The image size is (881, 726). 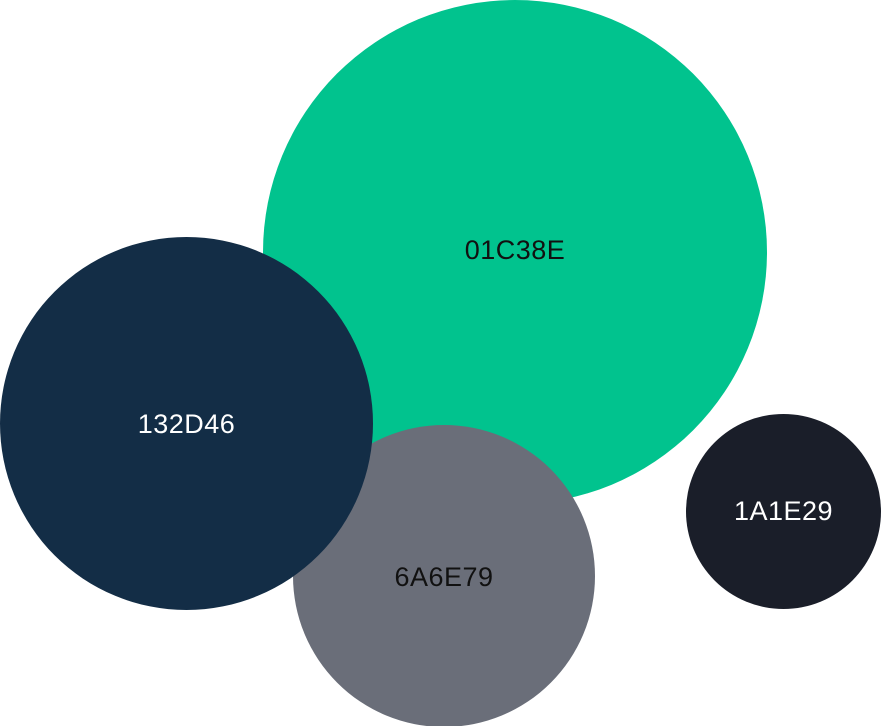 What do you see at coordinates (444, 576) in the screenshot?
I see `swatch-label-6a6e79: 6A6E79` at bounding box center [444, 576].